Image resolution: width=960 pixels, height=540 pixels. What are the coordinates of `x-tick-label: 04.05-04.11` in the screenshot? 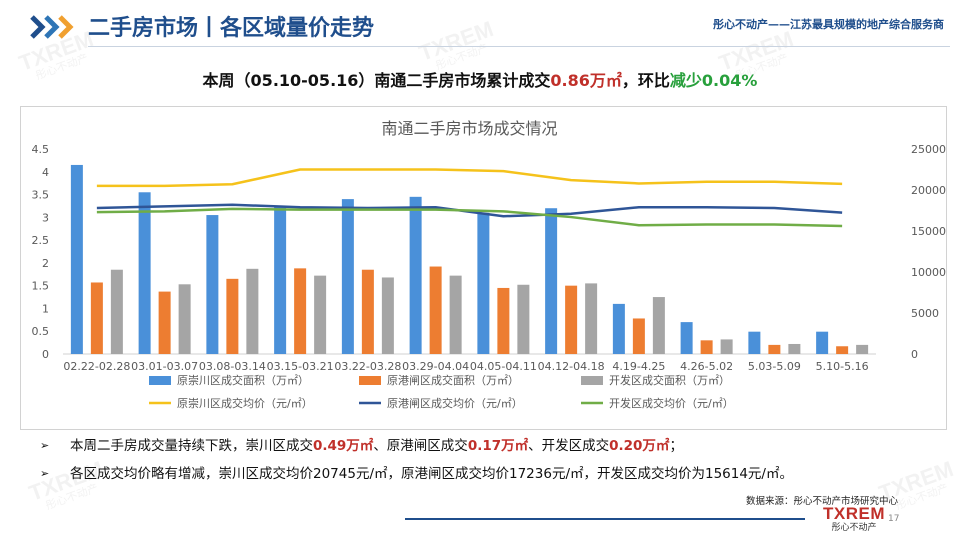 It's located at (503, 366).